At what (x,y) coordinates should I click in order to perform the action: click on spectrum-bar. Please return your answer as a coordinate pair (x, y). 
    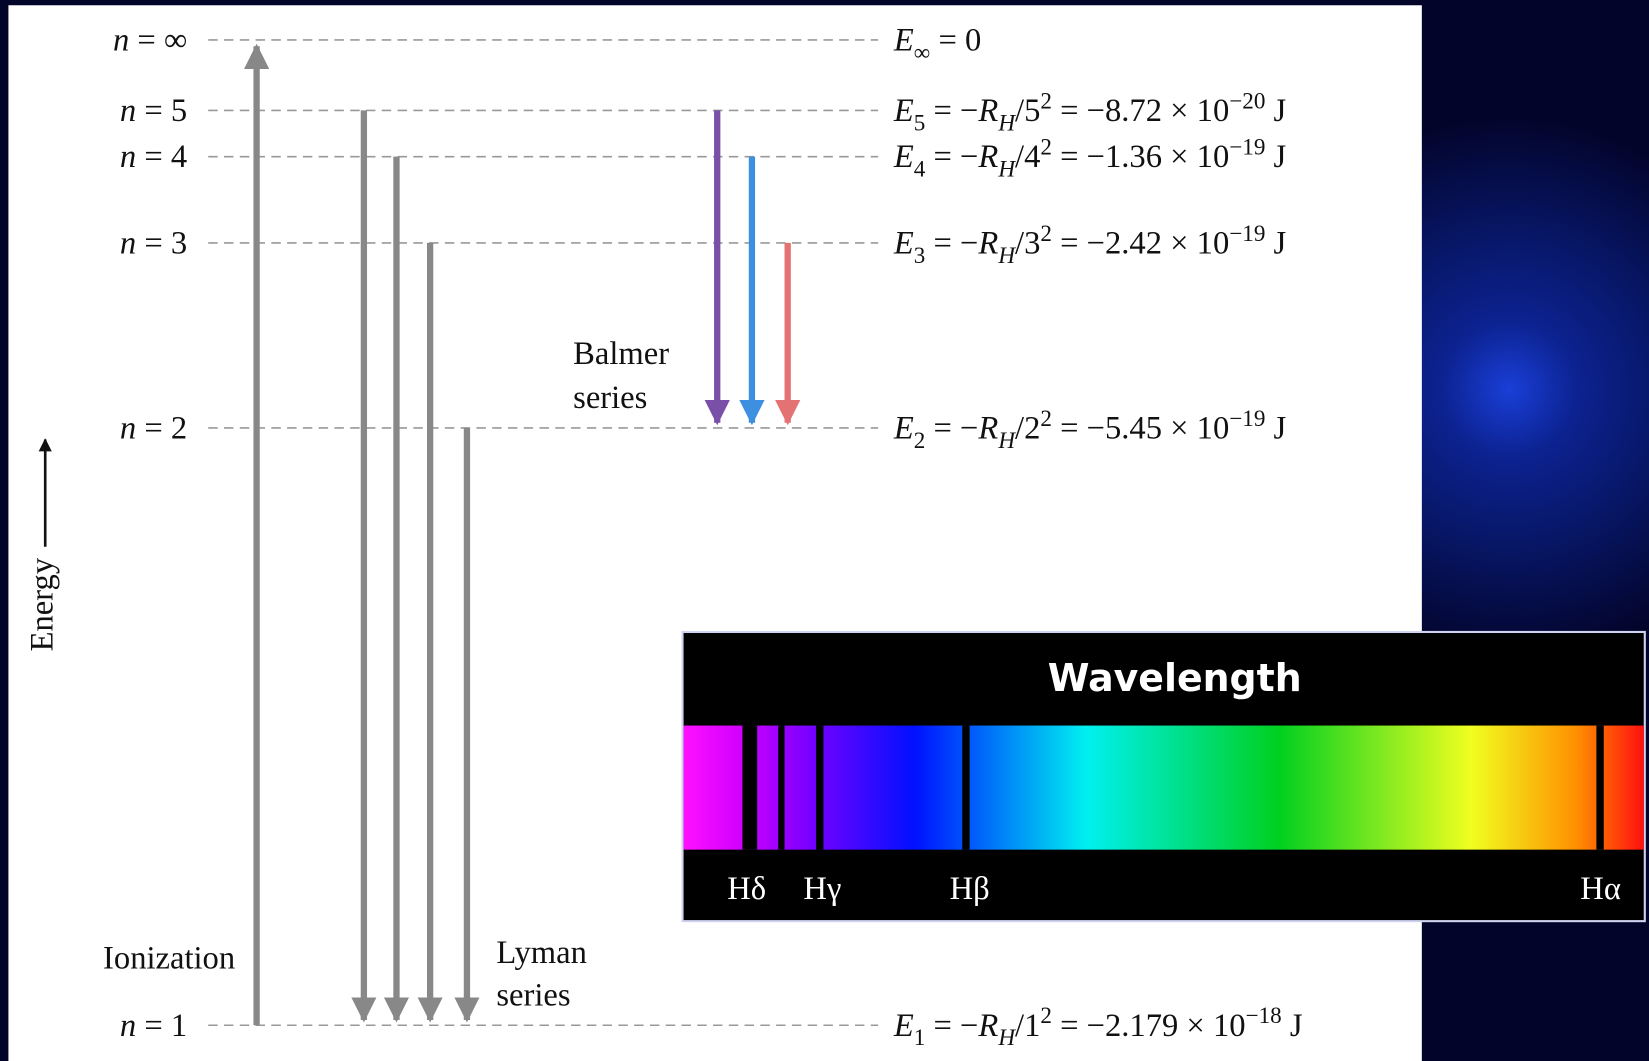
    Looking at the image, I should click on (1163, 787).